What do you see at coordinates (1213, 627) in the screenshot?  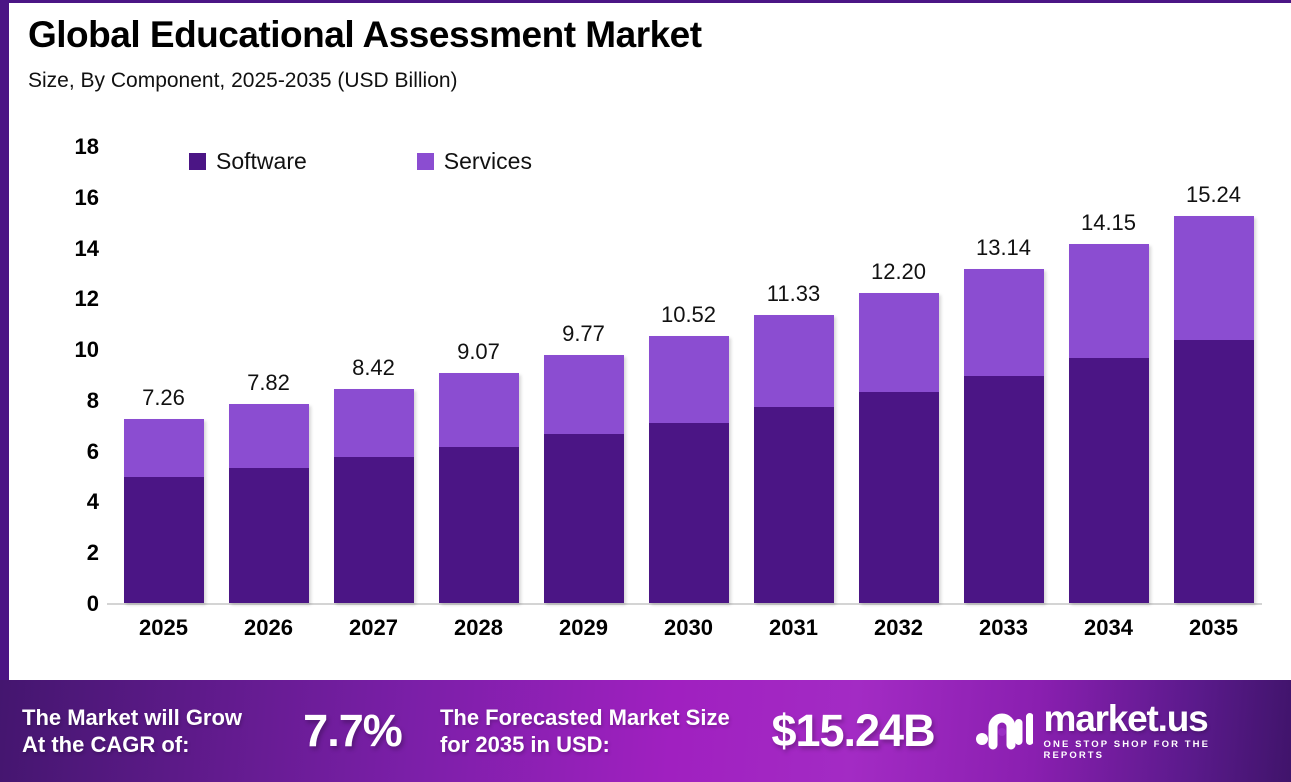 I see `x-axis-label: 2035` at bounding box center [1213, 627].